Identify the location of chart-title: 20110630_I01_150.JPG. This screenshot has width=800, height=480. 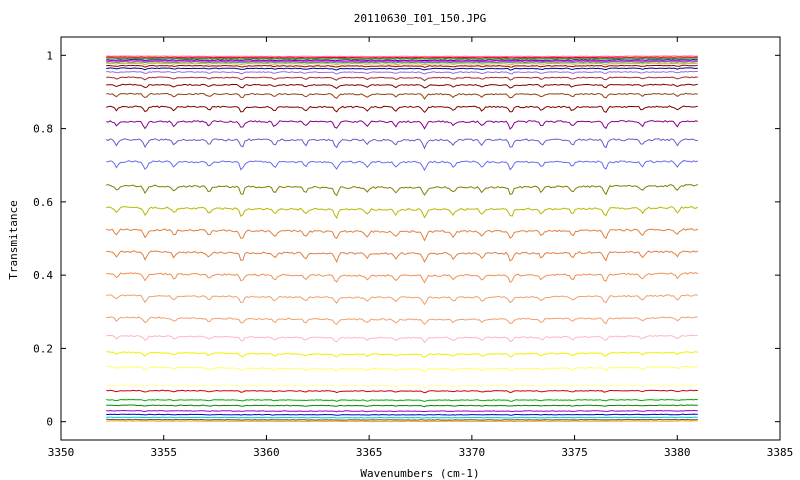
(420, 18).